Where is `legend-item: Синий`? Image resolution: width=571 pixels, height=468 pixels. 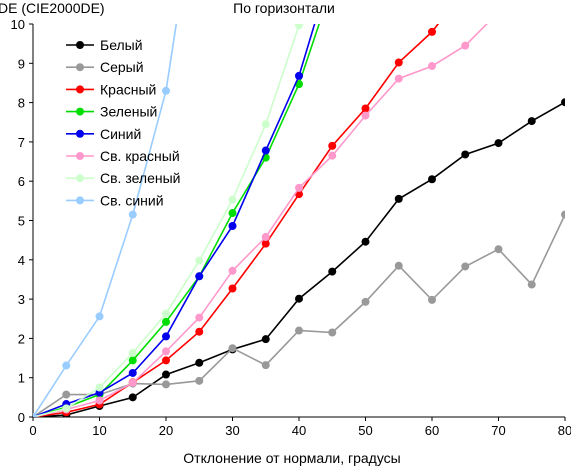
legend-item: Синий is located at coordinates (103, 134).